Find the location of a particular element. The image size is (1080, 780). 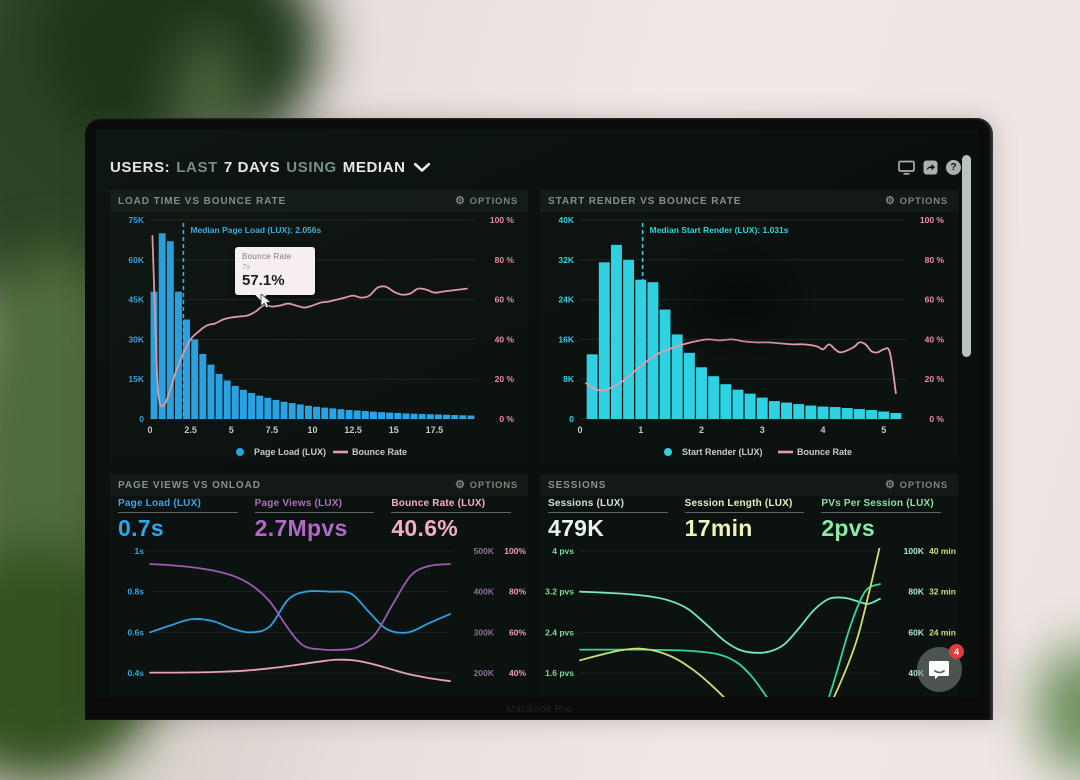

svg-text: 60 % is located at coordinates (505, 300).